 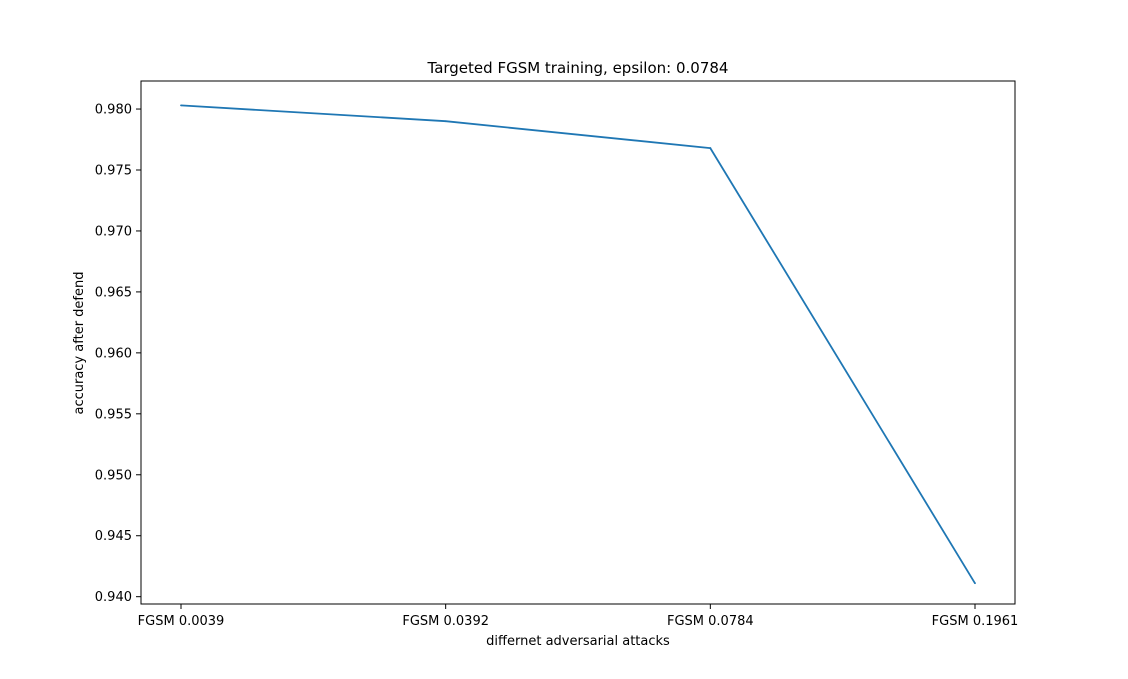 What do you see at coordinates (113, 110) in the screenshot?
I see `y-tick-label: 0.980` at bounding box center [113, 110].